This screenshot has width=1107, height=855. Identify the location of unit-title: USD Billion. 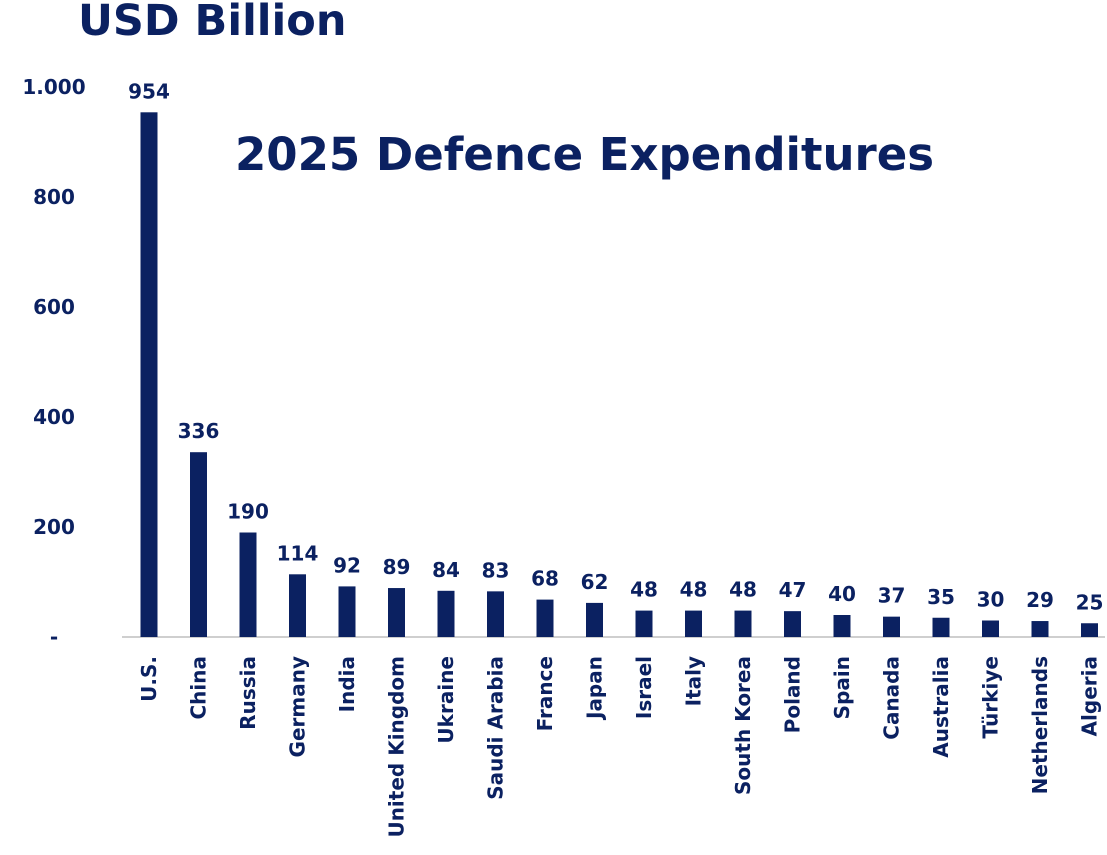
(212, 23).